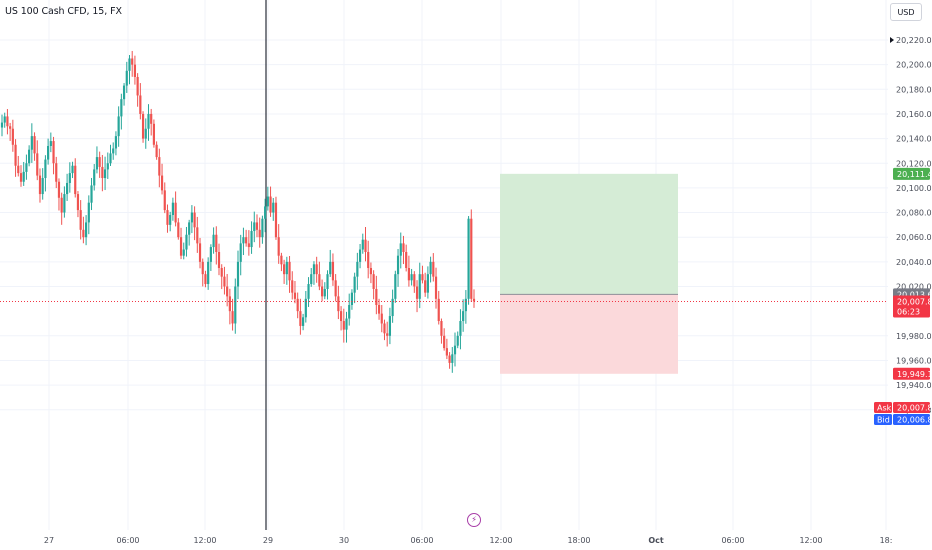 The image size is (932, 550). Describe the element at coordinates (883, 407) in the screenshot. I see `ask-price-tag-label-bg` at that location.